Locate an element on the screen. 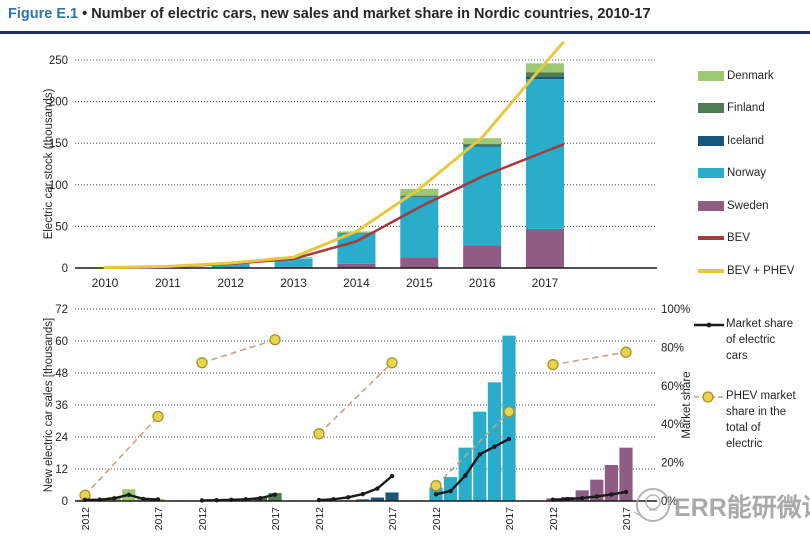 This screenshot has width=810, height=539. bar-segment-sweden-2014 is located at coordinates (356, 265).